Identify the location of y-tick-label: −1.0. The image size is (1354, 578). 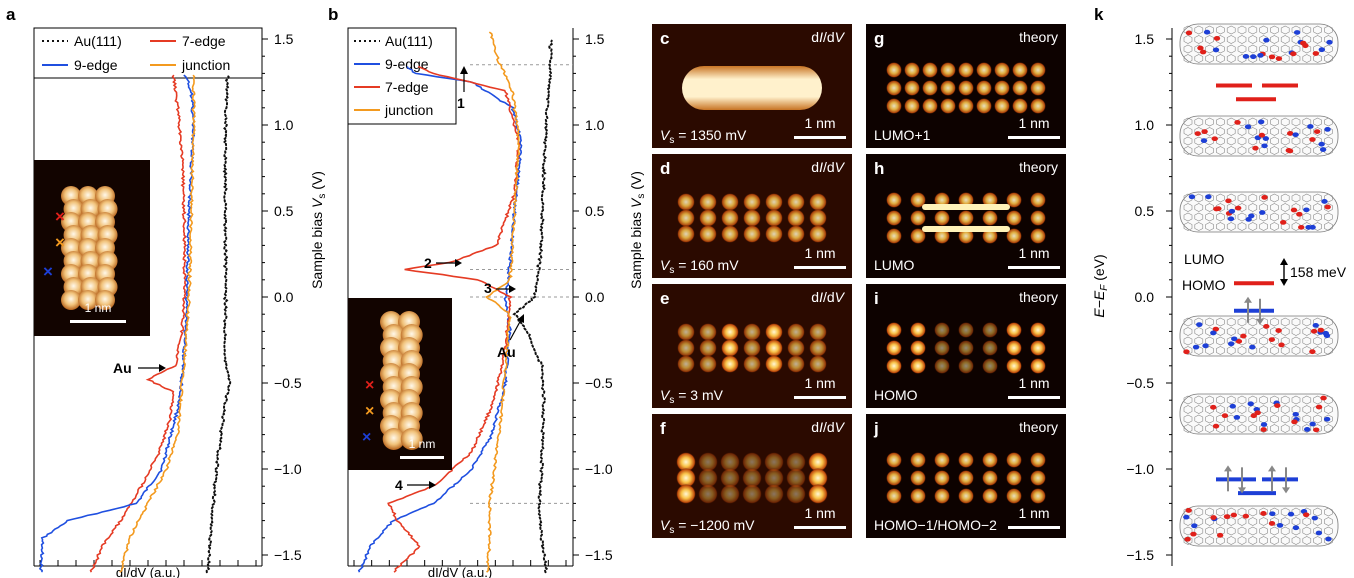
(1140, 469).